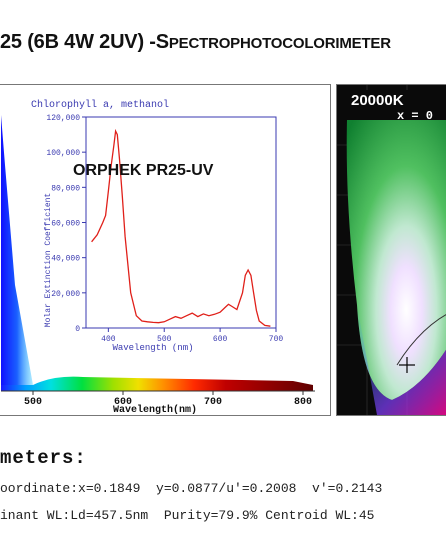 The height and width of the screenshot is (536, 446). What do you see at coordinates (415, 116) in the screenshot?
I see `x-coordinate-label: x = 0` at bounding box center [415, 116].